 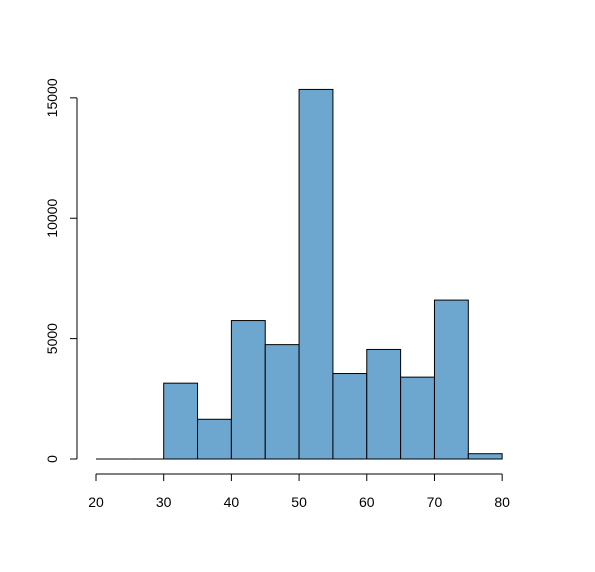 What do you see at coordinates (61, 270) in the screenshot?
I see `y-axis: 0 5000 10000 15000` at bounding box center [61, 270].